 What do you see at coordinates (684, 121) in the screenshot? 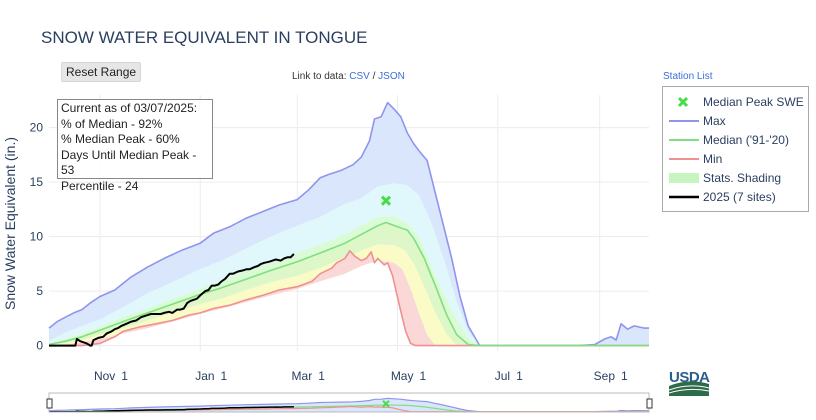
I see `max-line-icon` at bounding box center [684, 121].